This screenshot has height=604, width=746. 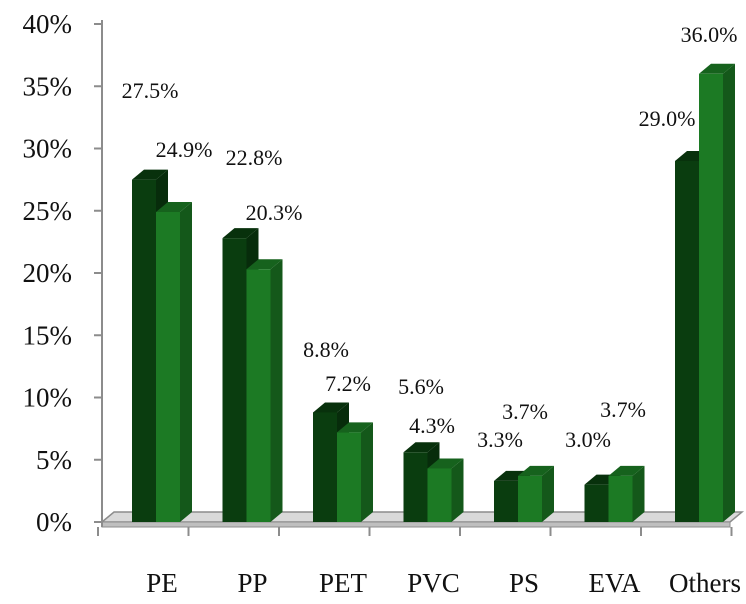 What do you see at coordinates (48, 86) in the screenshot?
I see `y-tick-label: 35%` at bounding box center [48, 86].